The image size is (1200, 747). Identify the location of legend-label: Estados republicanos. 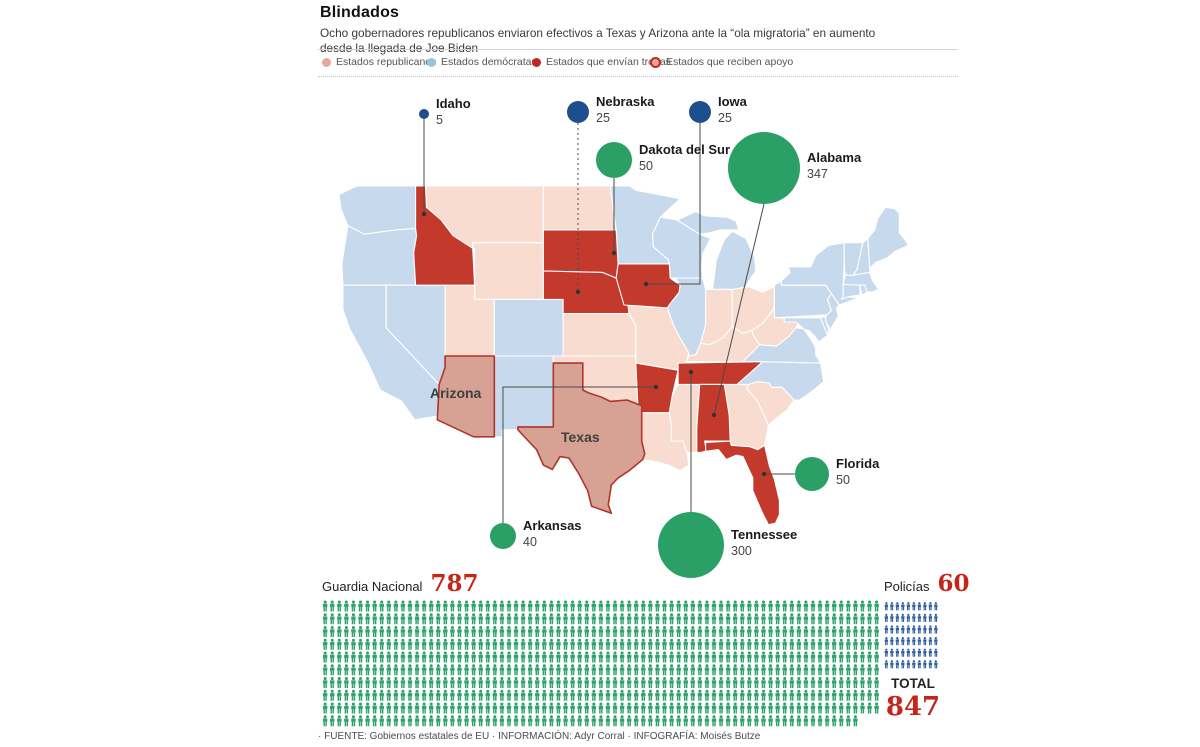
(386, 62).